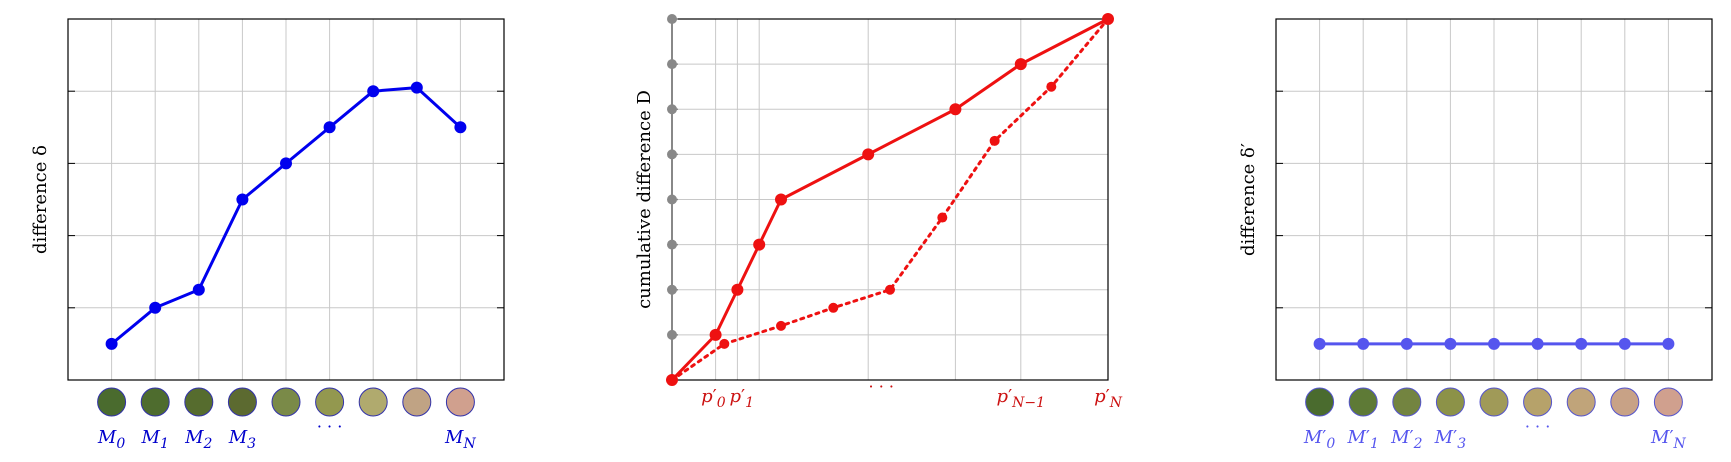 The image size is (1731, 462). I want to click on prime-model-label: M′3, so click(1450, 439).